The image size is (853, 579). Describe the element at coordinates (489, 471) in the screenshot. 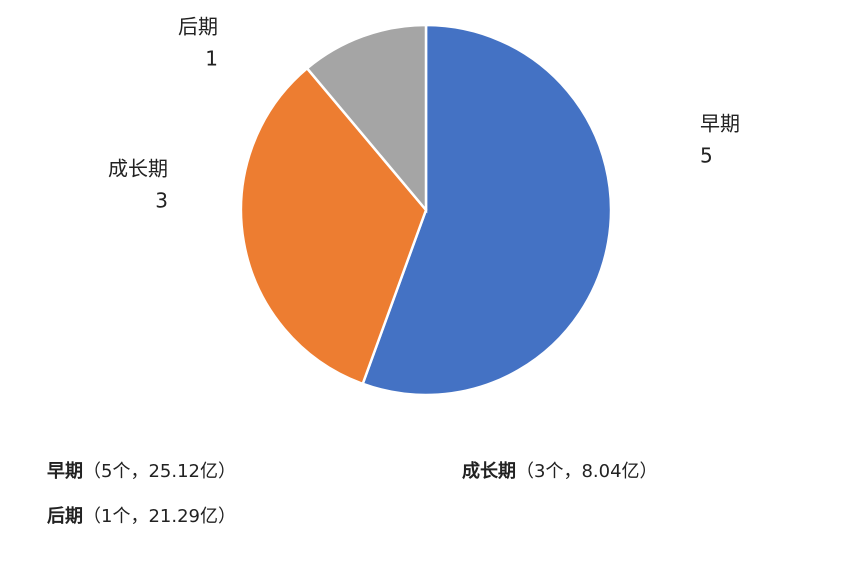

I see `note-name: 成长期` at that location.